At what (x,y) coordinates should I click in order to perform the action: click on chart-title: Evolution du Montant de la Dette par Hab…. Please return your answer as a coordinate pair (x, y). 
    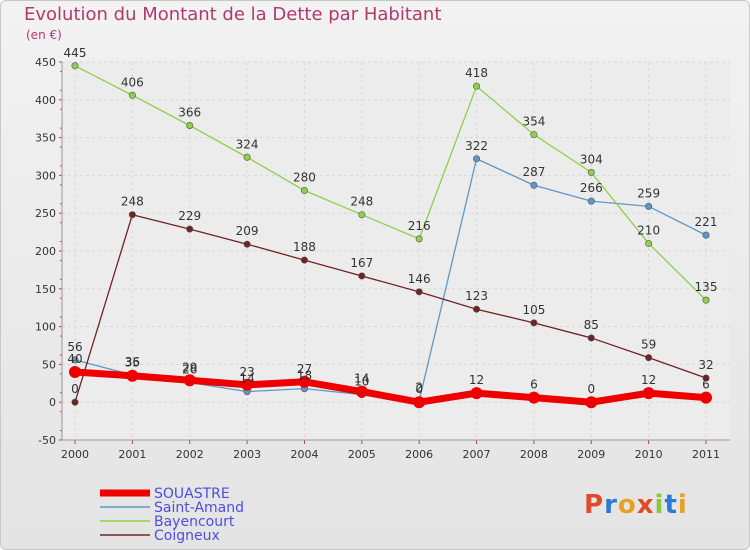
    Looking at the image, I should click on (233, 14).